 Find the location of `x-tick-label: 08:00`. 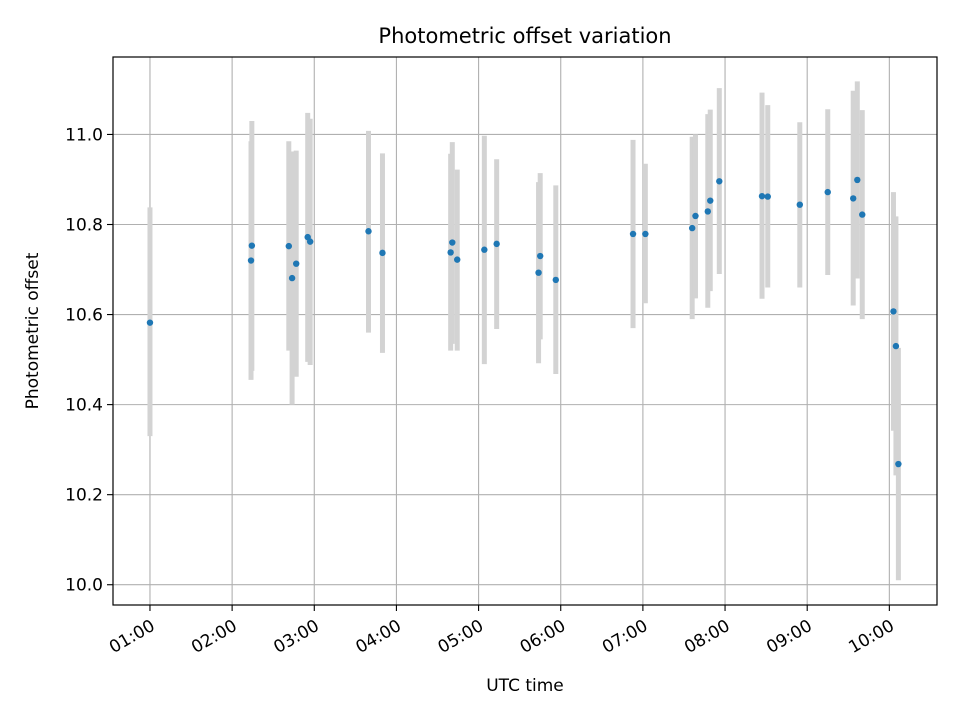

x-tick-label: 08:00 is located at coordinates (707, 637).